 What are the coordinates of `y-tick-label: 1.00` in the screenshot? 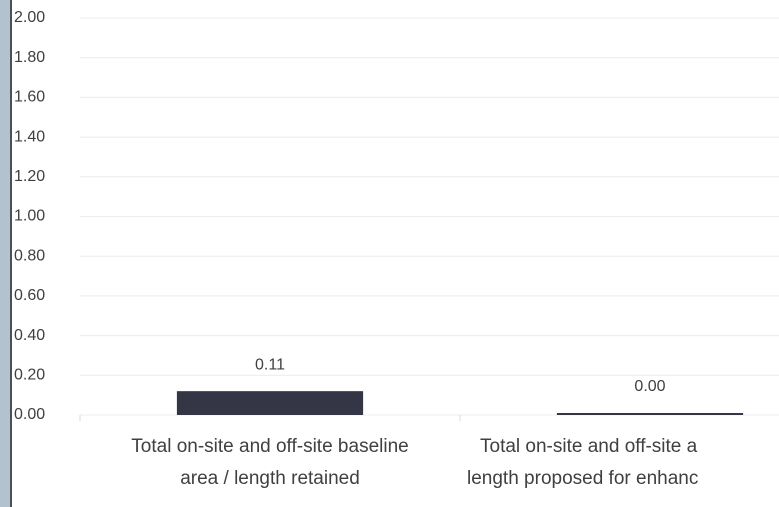 It's located at (29, 216).